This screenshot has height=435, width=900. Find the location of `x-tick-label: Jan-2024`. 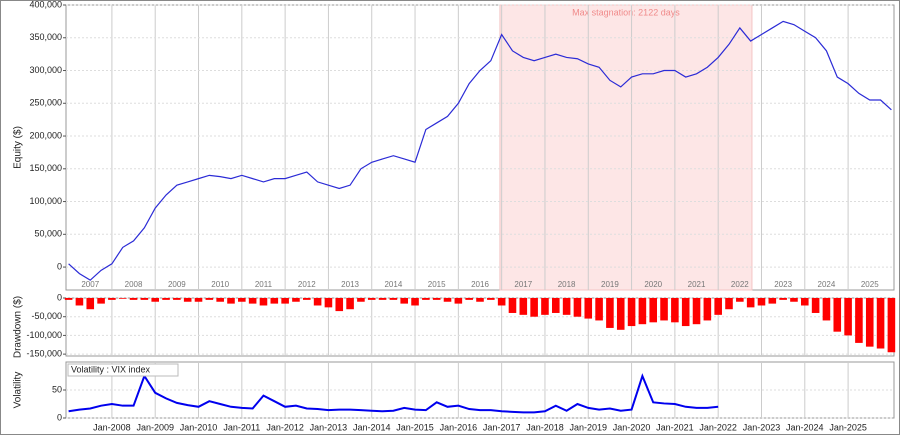

x-tick-label: Jan-2024 is located at coordinates (805, 427).